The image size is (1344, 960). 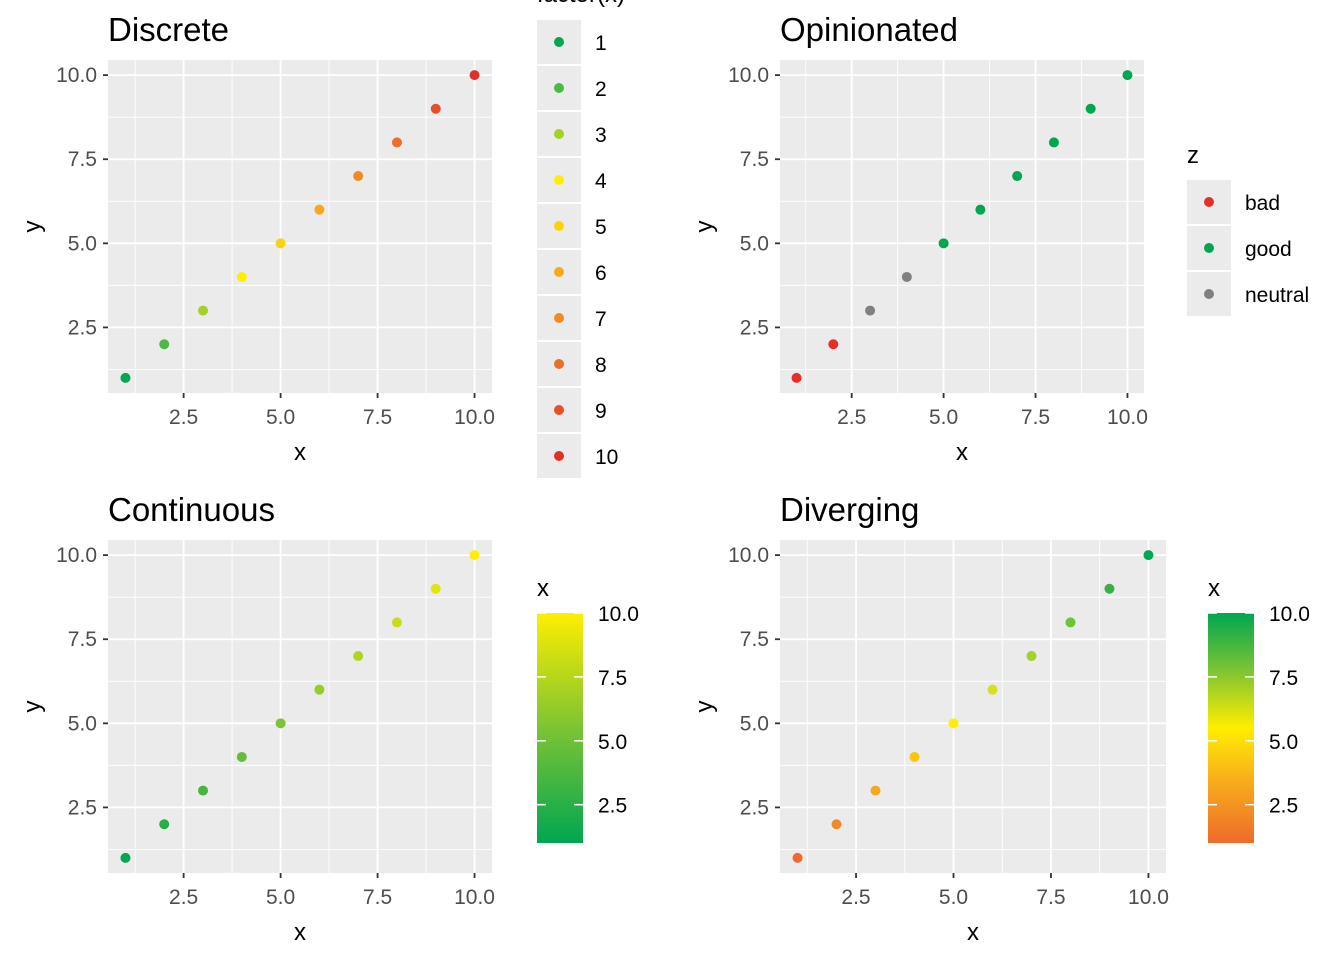 I want to click on legend-label: 7, so click(x=601, y=319).